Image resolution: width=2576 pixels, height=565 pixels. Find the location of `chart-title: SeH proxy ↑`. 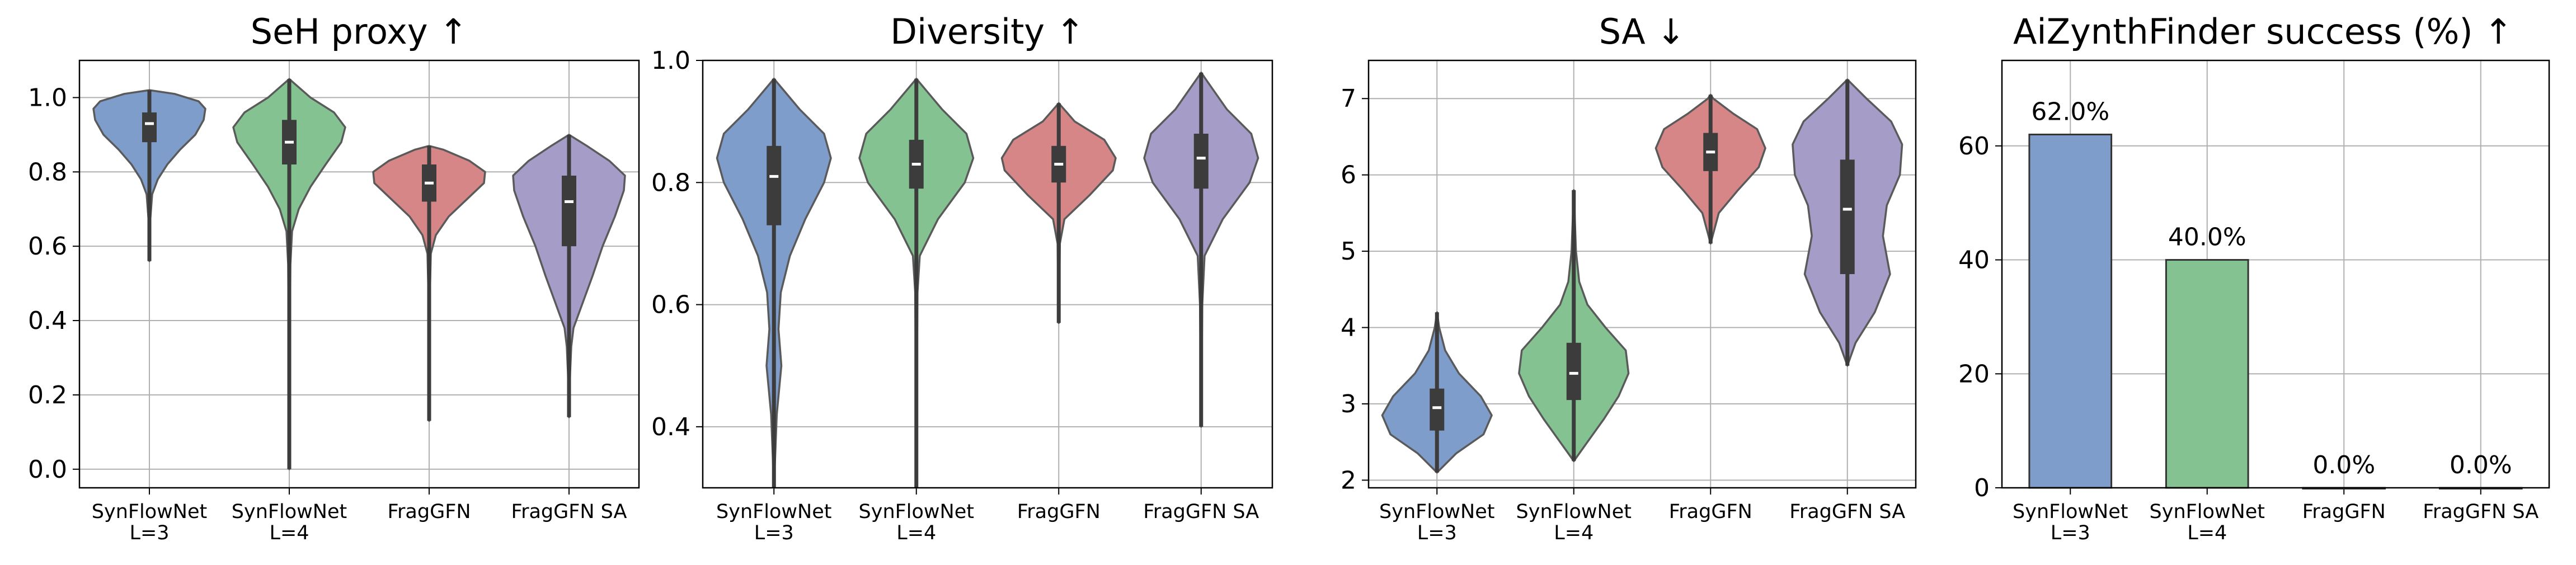

chart-title: SeH proxy ↑ is located at coordinates (359, 32).